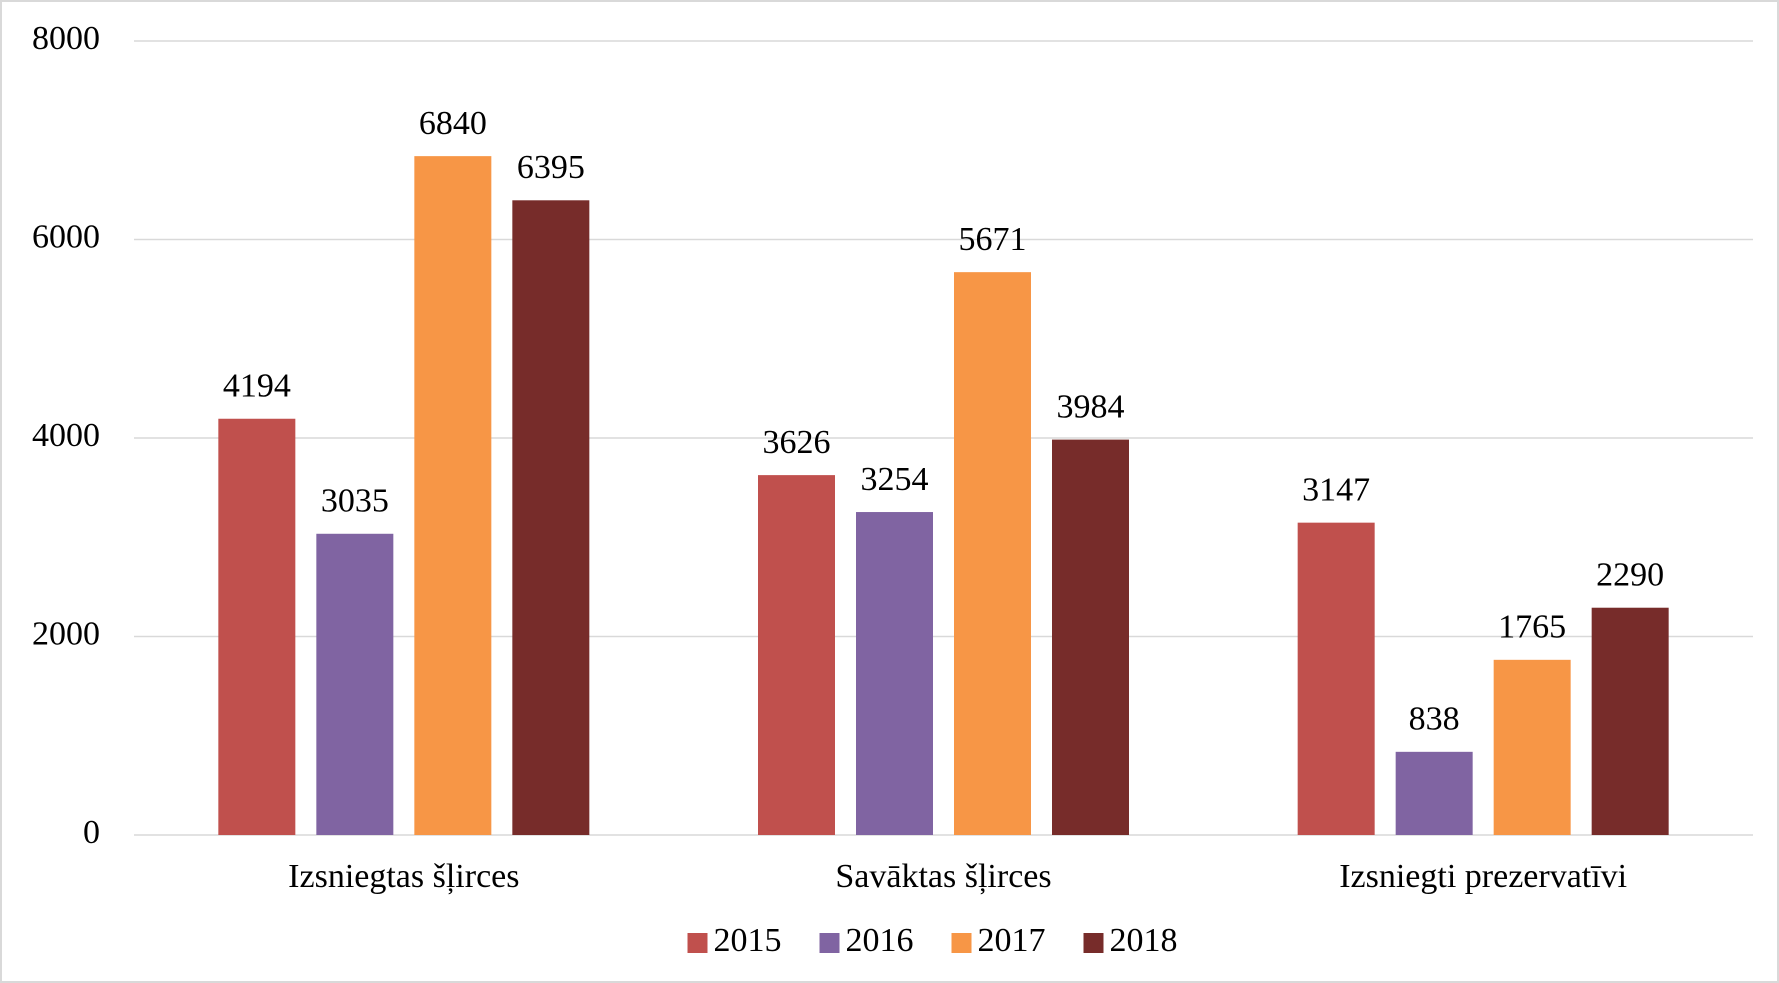  I want to click on legend-label: 2016, so click(880, 940).